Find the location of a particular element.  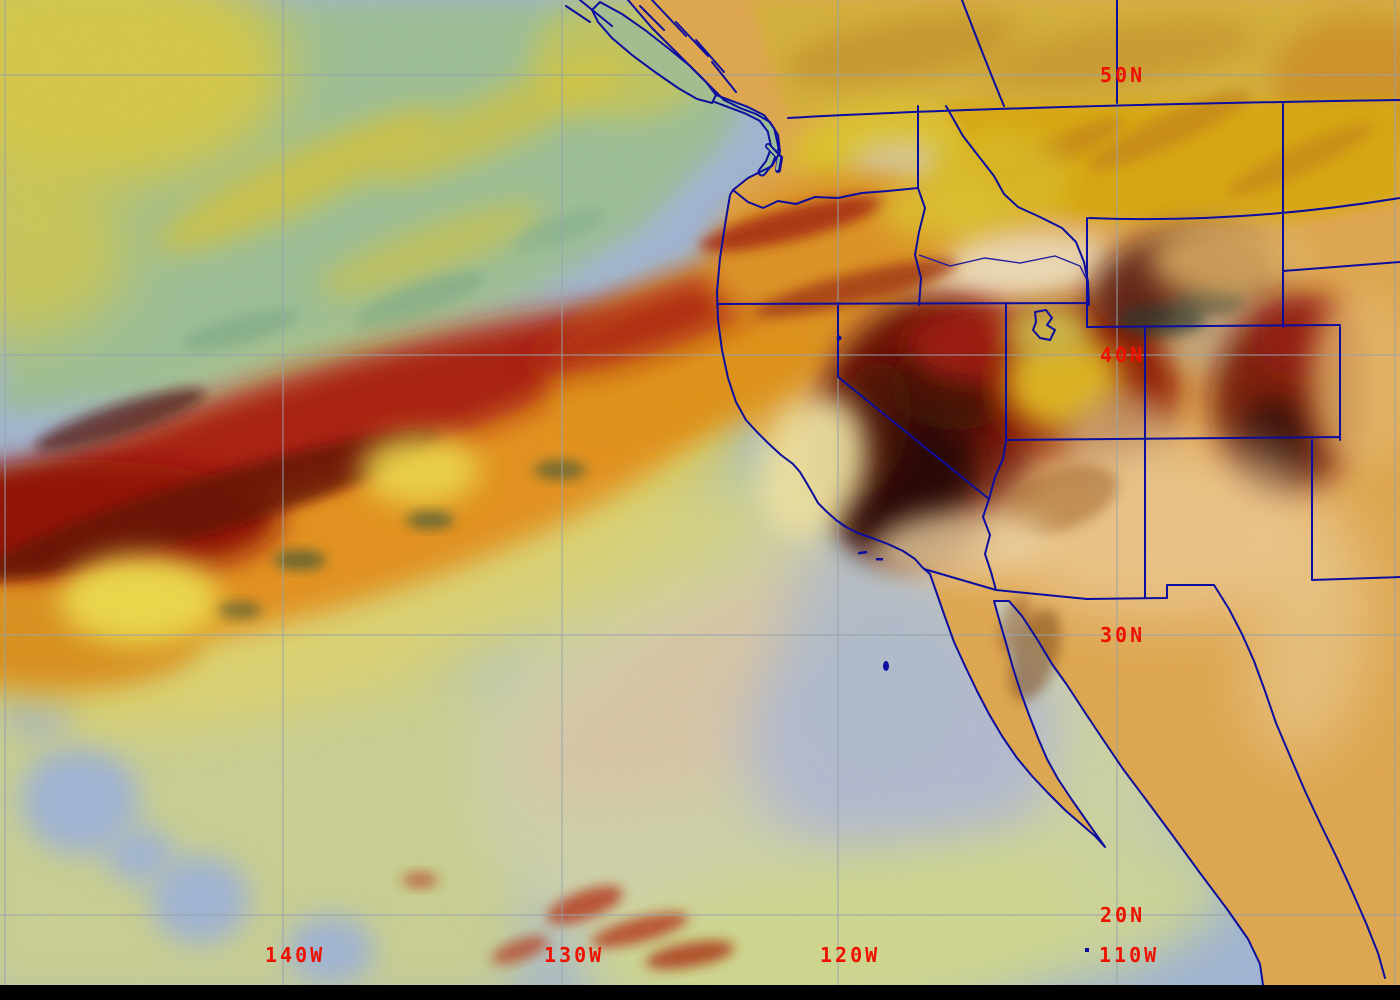

vancouver-island is located at coordinates (651, 52).